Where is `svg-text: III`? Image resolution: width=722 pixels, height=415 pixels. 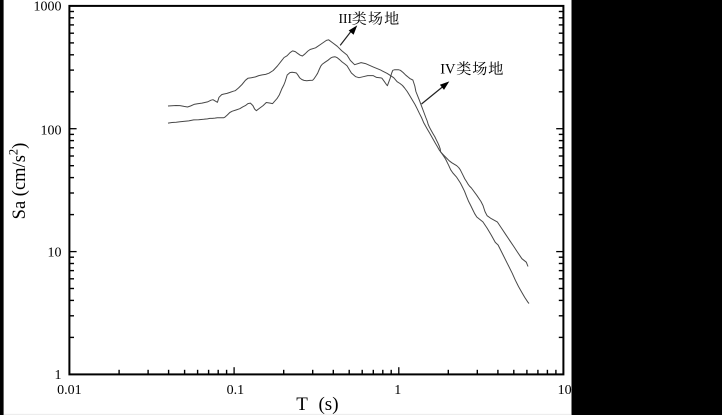 svg-text: III is located at coordinates (346, 18).